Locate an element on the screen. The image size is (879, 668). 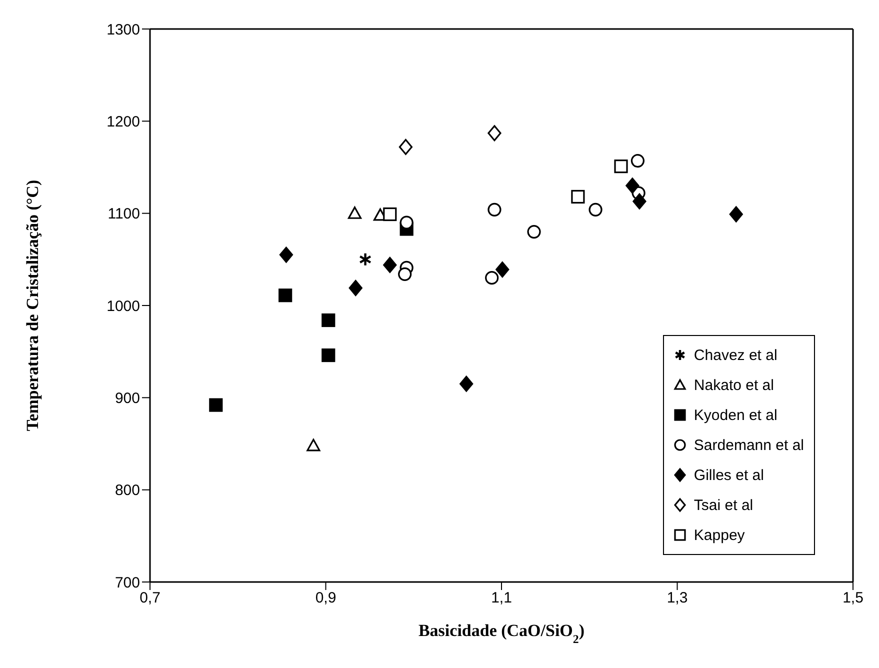
legend-label: Tsai et al is located at coordinates (724, 505).